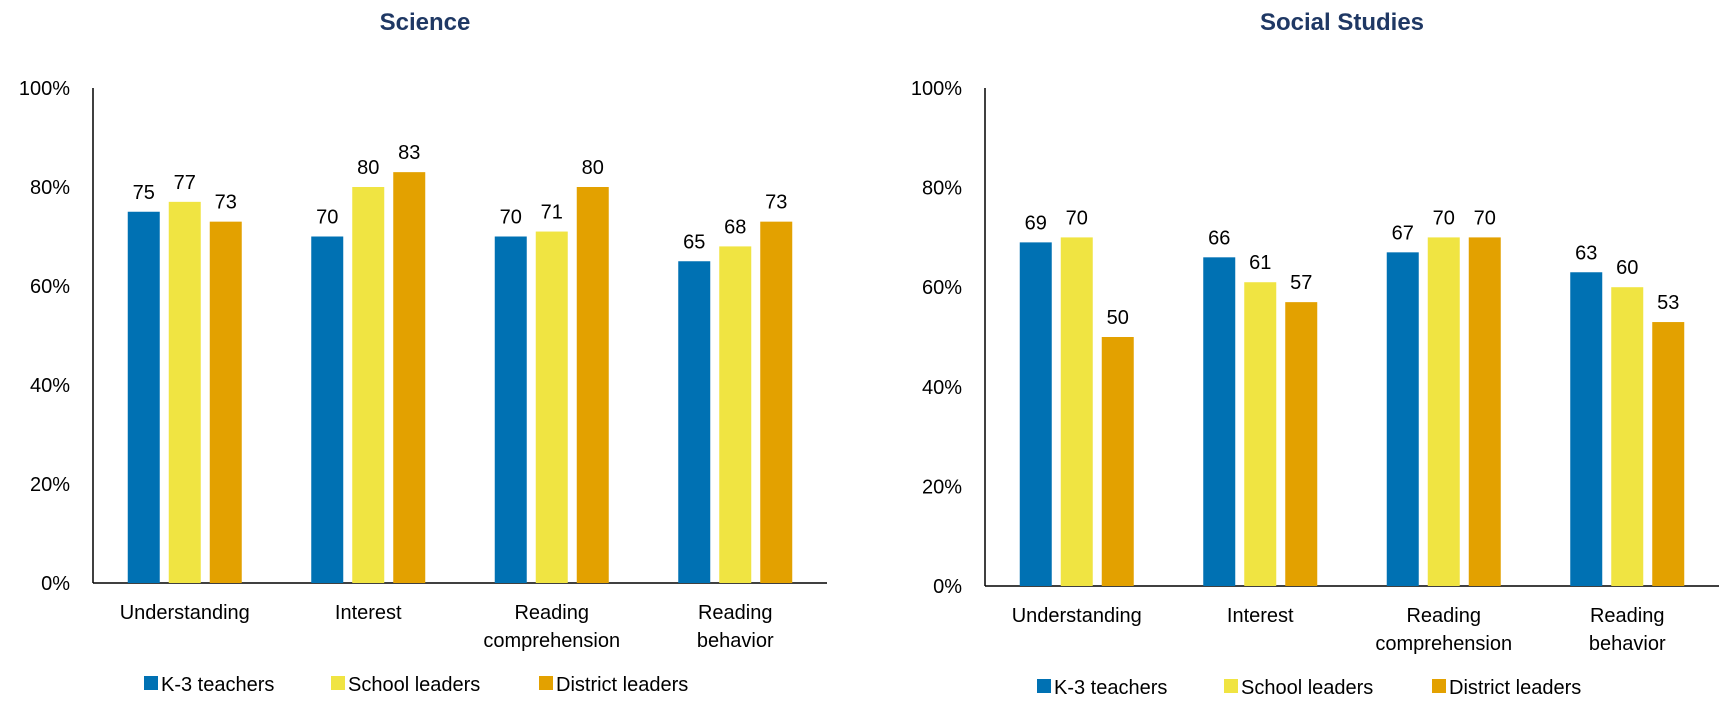 This screenshot has width=1719, height=704. Describe the element at coordinates (1403, 233) in the screenshot. I see `data-label: 67` at that location.